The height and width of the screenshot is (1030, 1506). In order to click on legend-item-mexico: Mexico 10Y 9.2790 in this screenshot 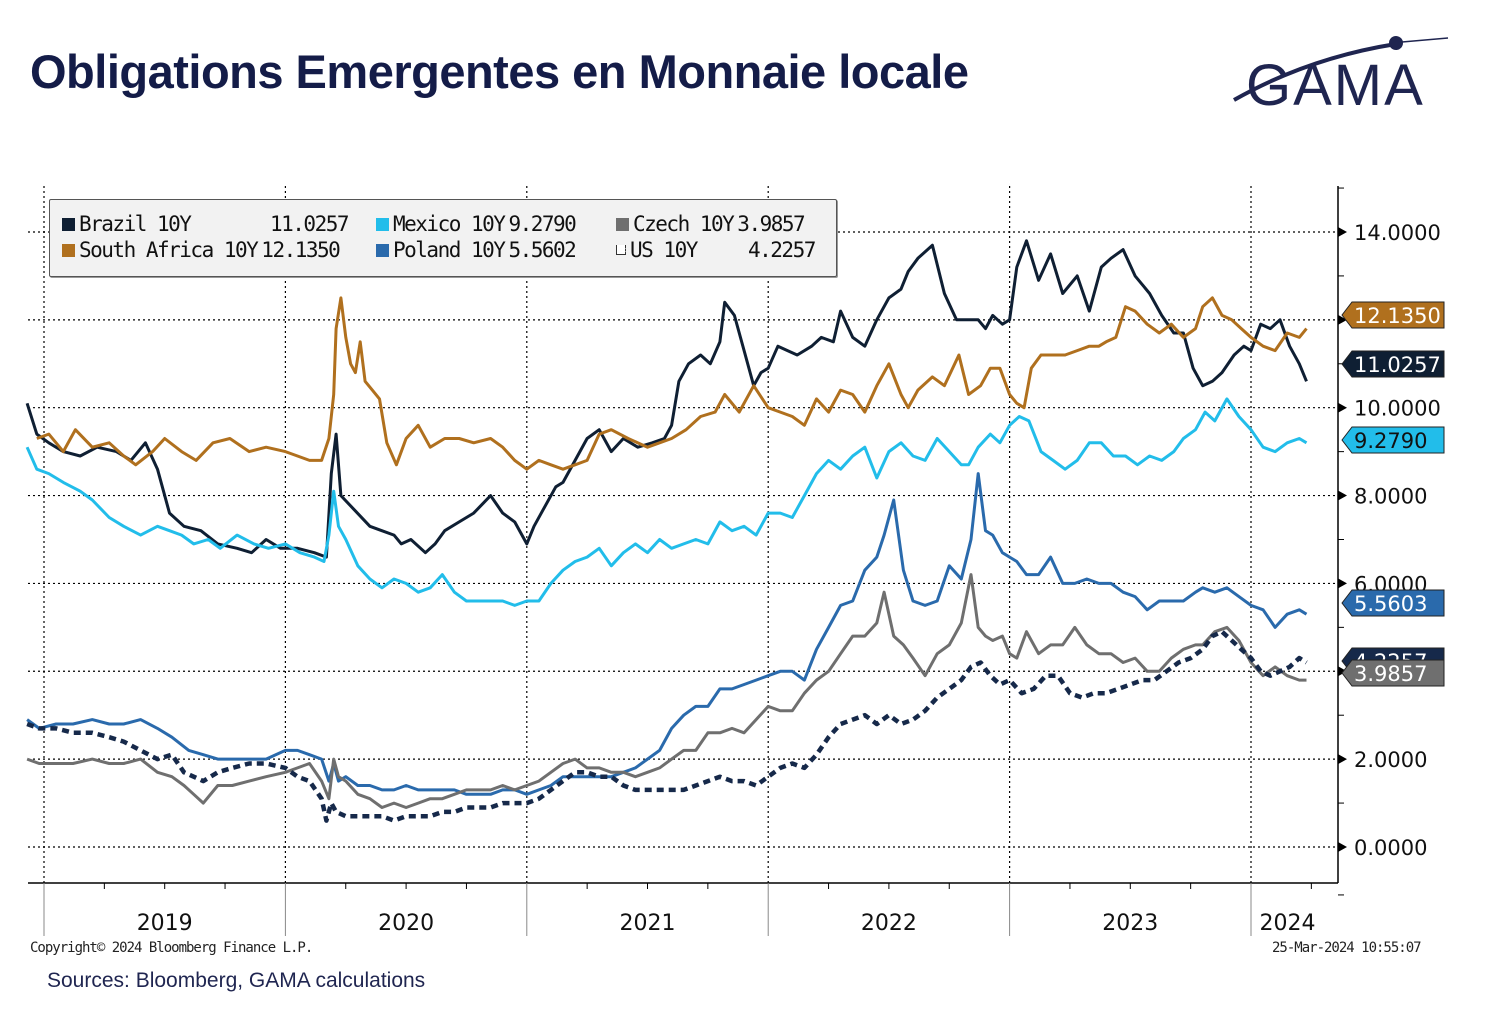, I will do `click(476, 224)`.